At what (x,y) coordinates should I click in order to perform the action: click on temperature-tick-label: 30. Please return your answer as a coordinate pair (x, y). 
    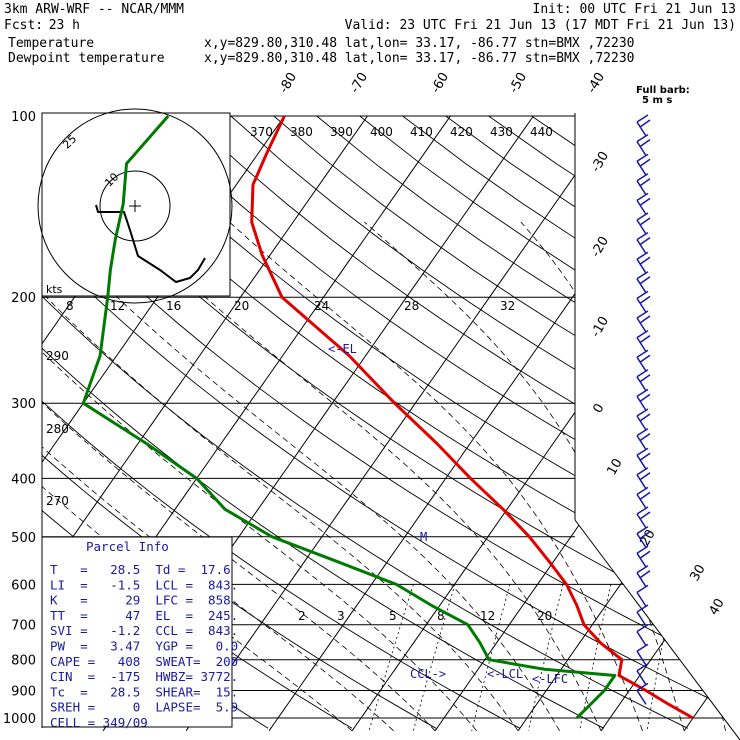
    Looking at the image, I should click on (697, 573).